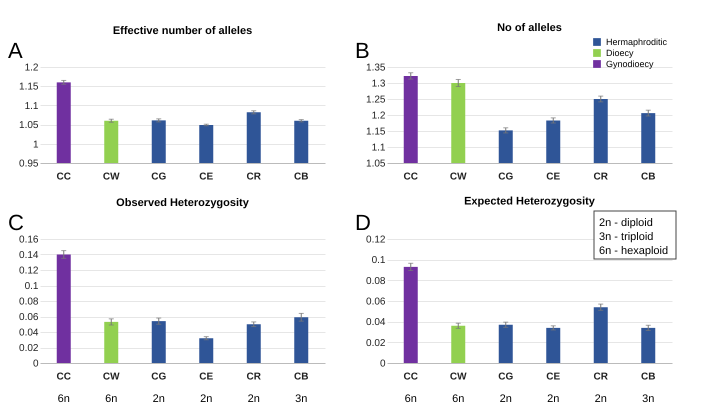 This screenshot has height=410, width=709. Describe the element at coordinates (376, 68) in the screenshot. I see `y-tick-label: 1.35` at that location.